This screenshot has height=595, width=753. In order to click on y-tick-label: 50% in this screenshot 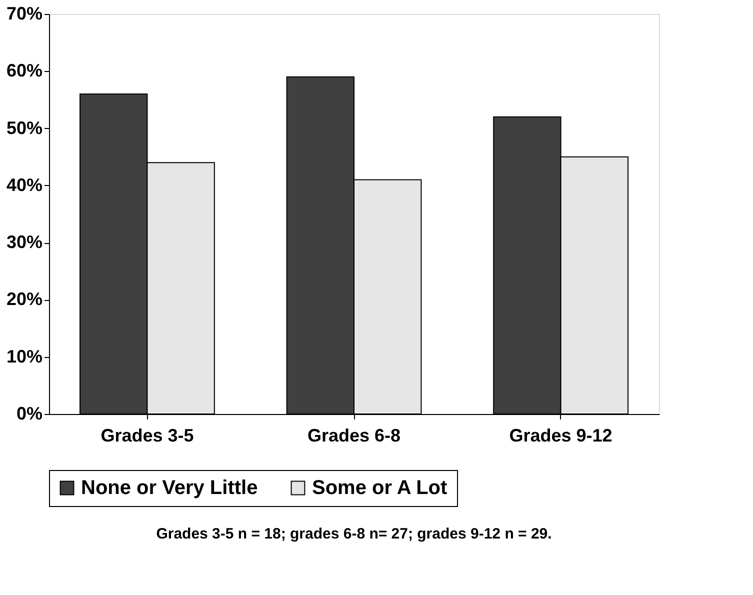, I will do `click(24, 128)`.